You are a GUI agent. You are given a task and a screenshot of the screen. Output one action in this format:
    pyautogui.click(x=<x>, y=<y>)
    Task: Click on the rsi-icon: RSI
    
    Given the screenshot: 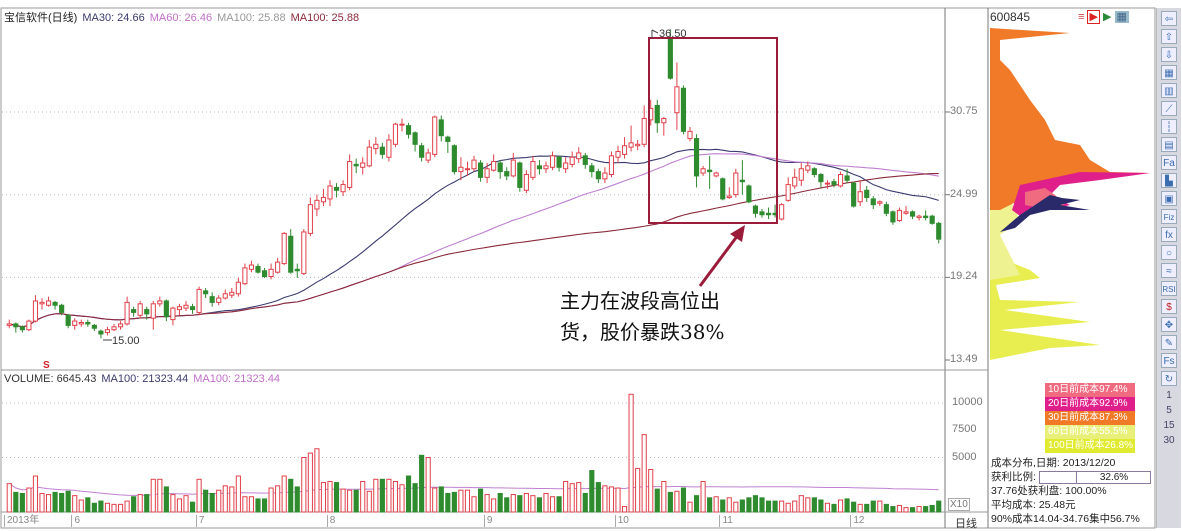 What is the action you would take?
    pyautogui.click(x=1169, y=288)
    